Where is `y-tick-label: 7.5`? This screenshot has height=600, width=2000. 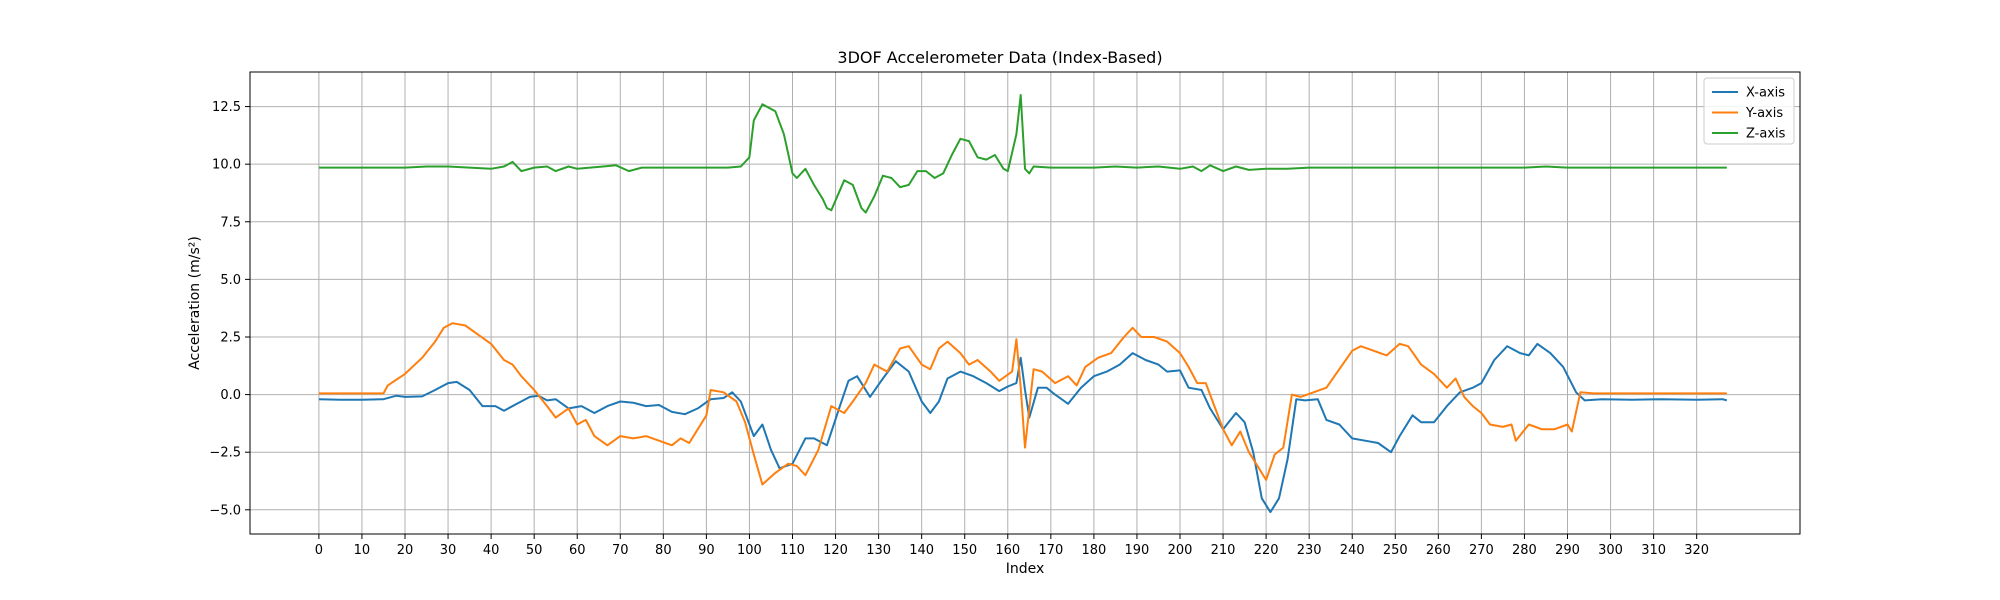 y-tick-label: 7.5 is located at coordinates (230, 222).